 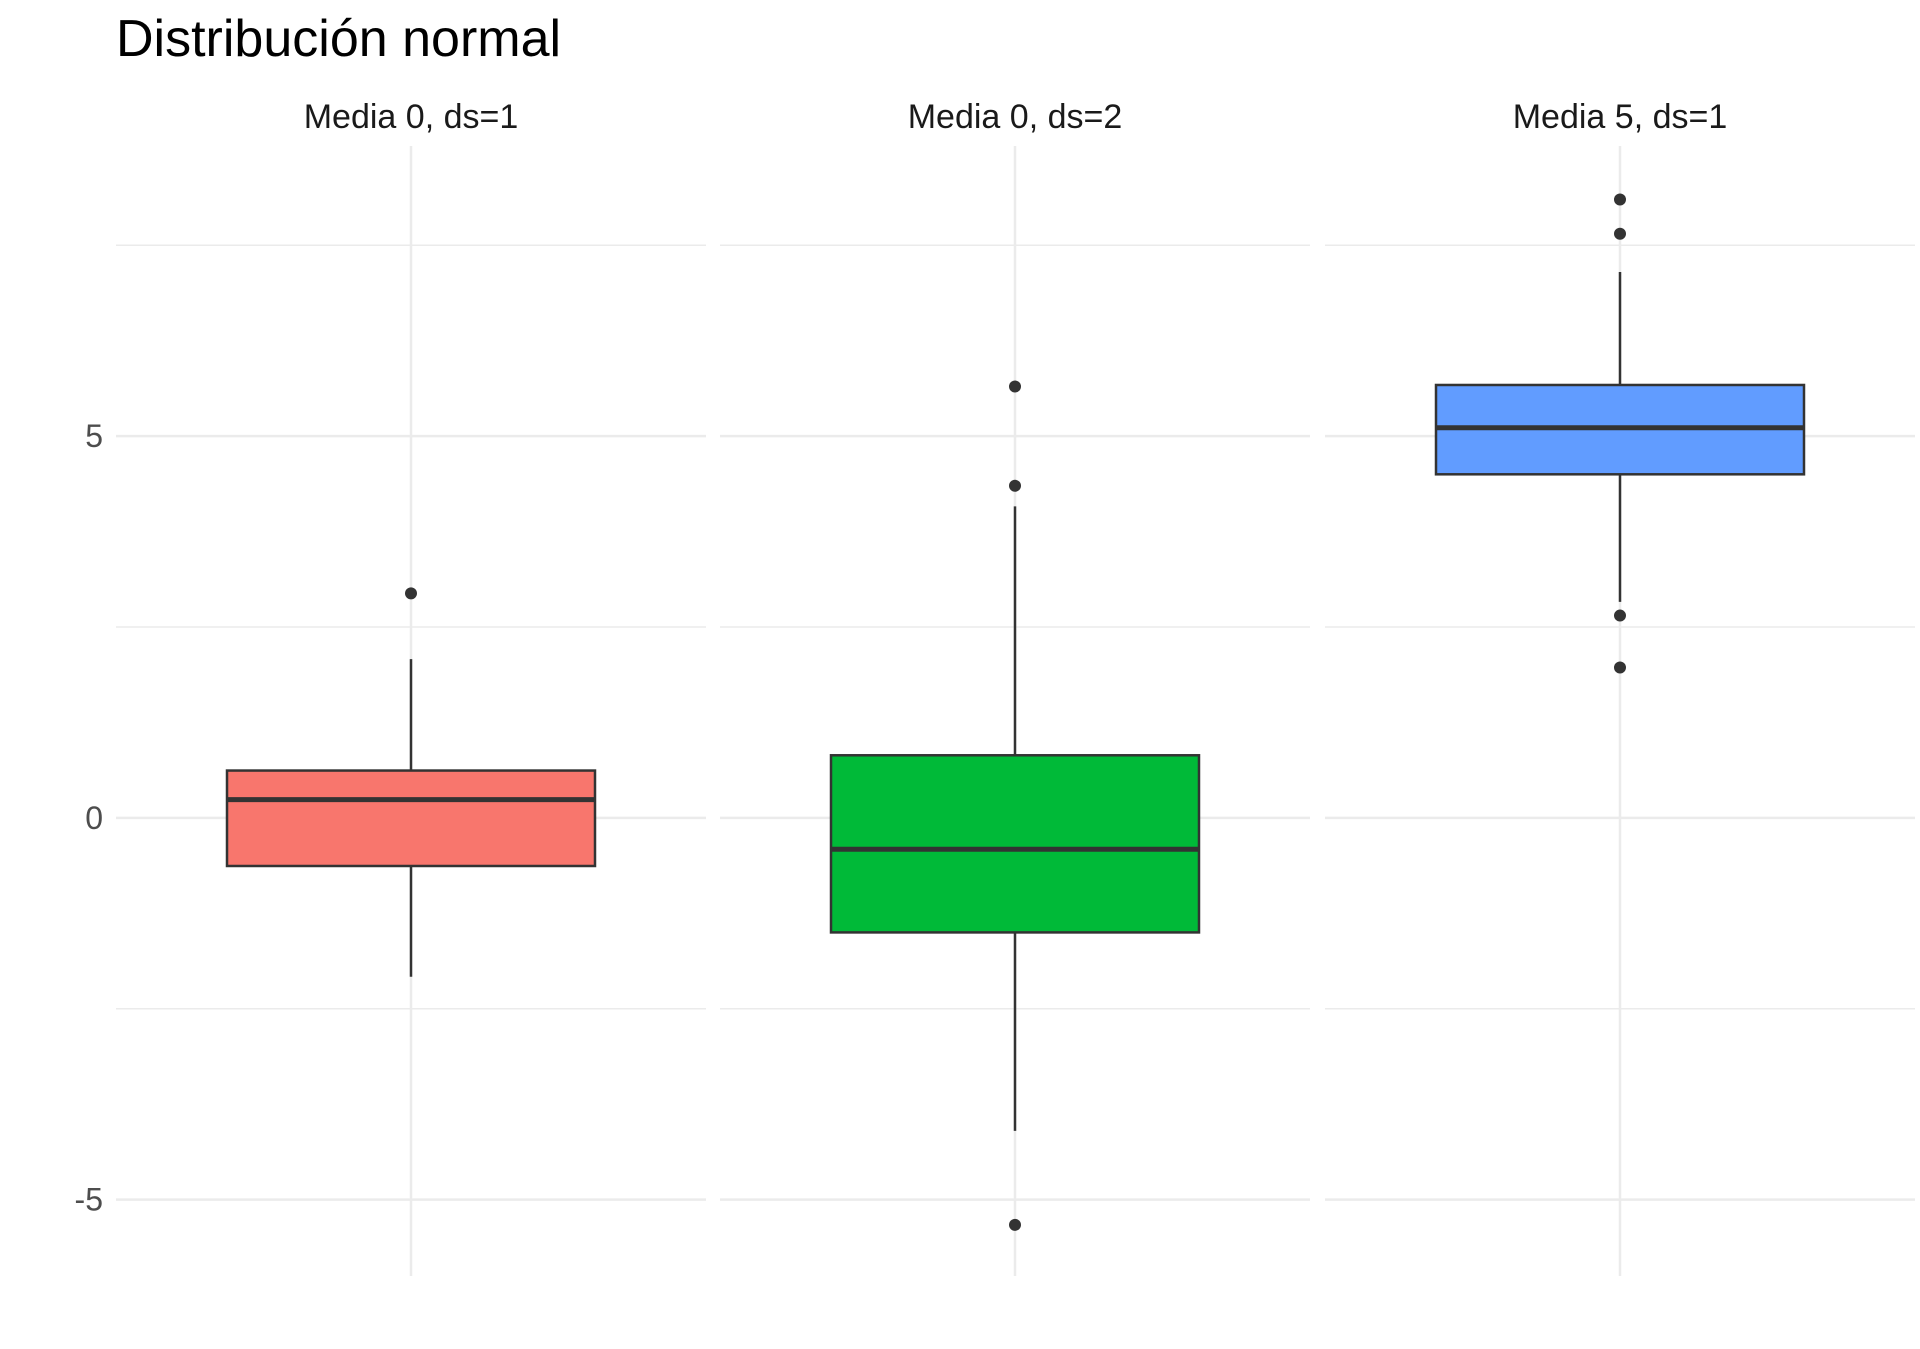 What do you see at coordinates (1620, 117) in the screenshot?
I see `facet-strip-label: Media 5, ds=1` at bounding box center [1620, 117].